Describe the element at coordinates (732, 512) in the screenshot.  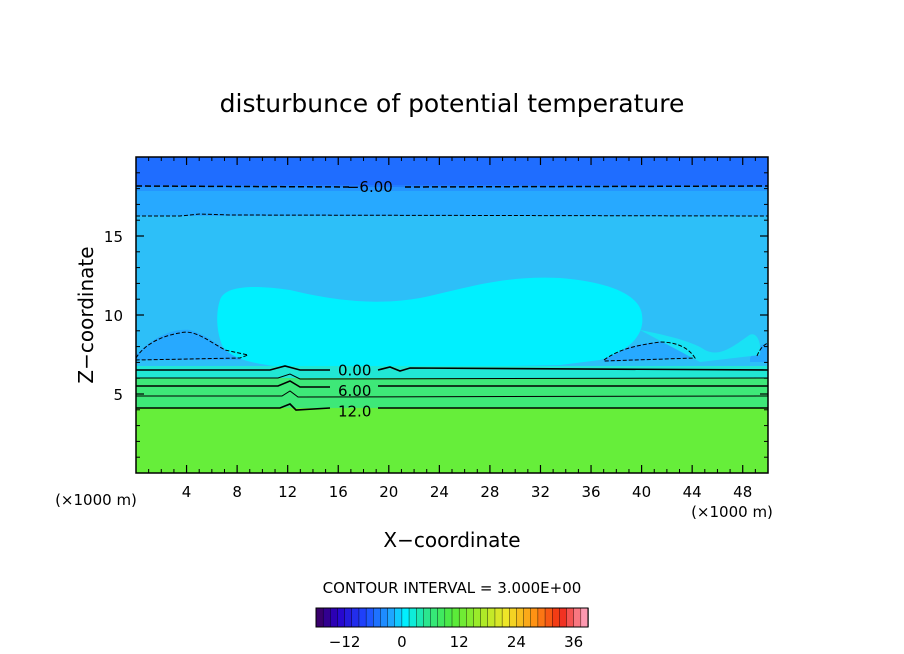
I see `x-unit-label: (×1000 m)` at that location.